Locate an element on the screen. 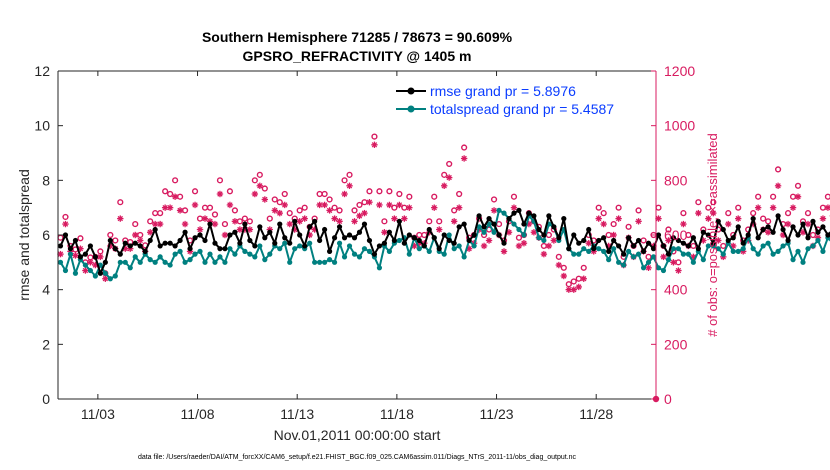 This screenshot has height=470, width=830. y-tick-label-4: 8 is located at coordinates (46, 180).